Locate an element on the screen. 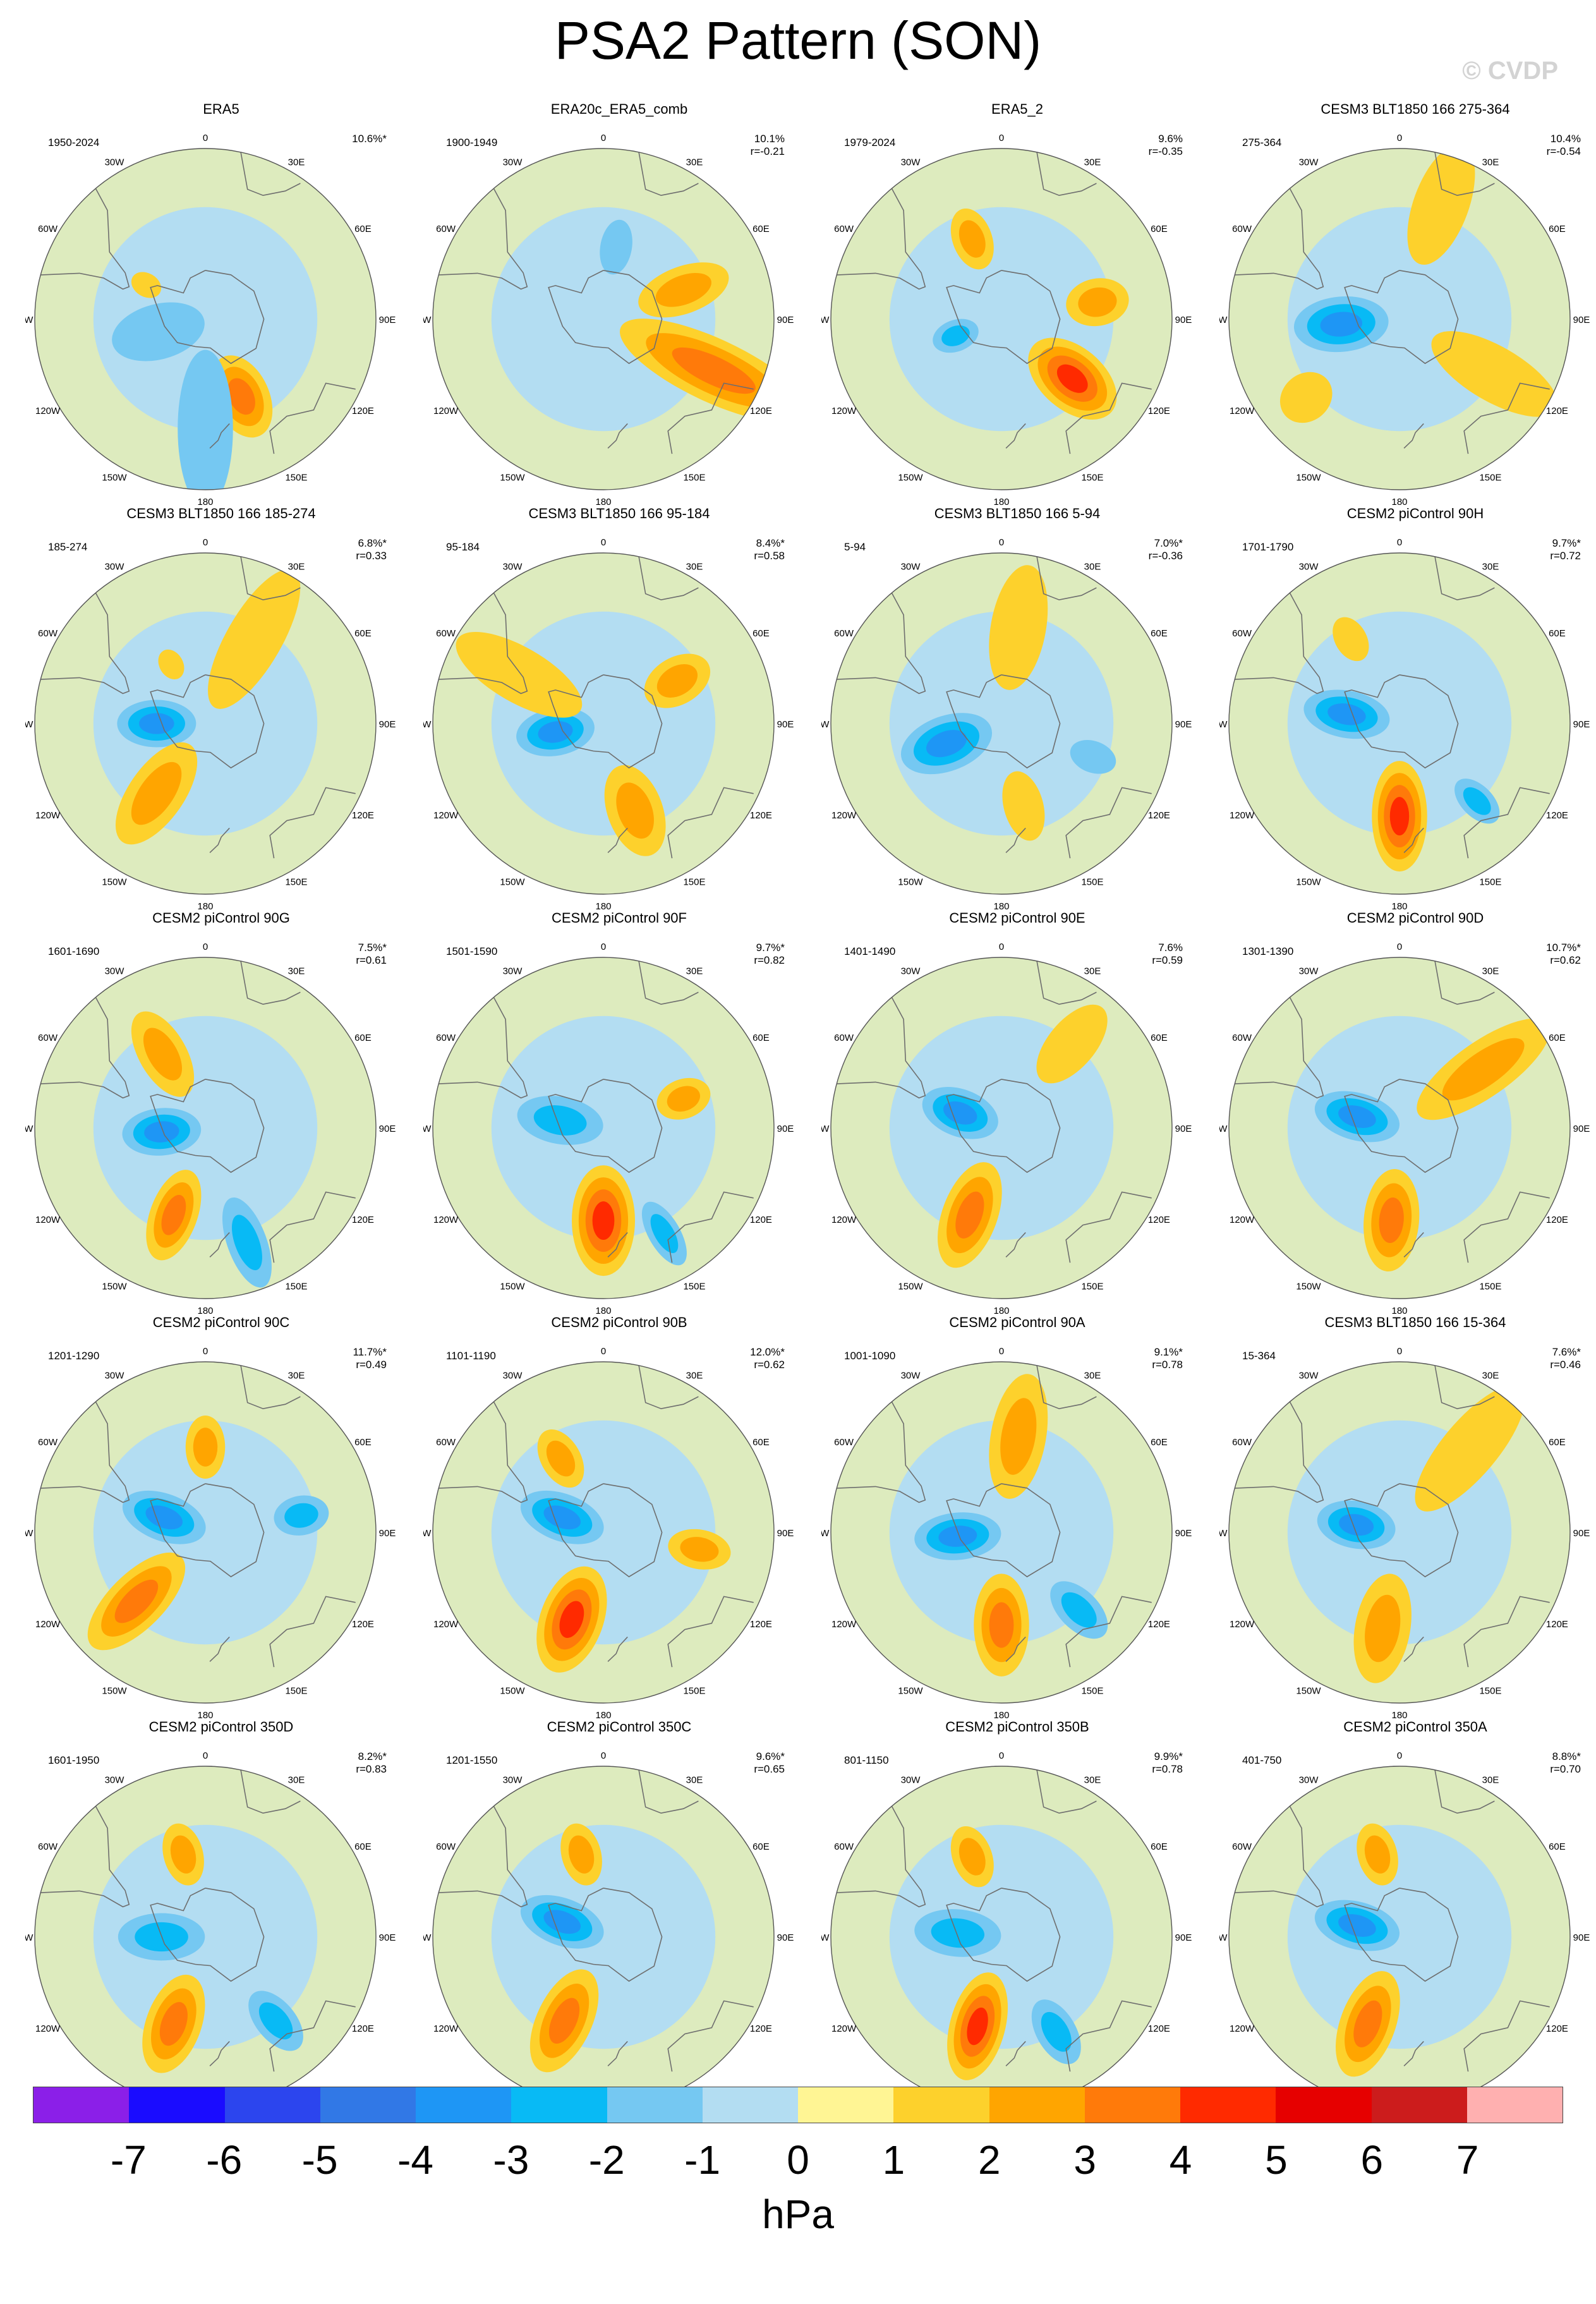  longitude-label: 150W is located at coordinates (910, 1690).